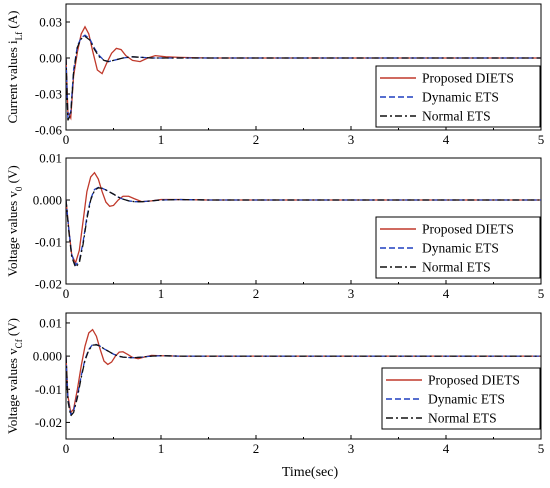 This screenshot has width=550, height=488. What do you see at coordinates (19, 343) in the screenshot?
I see `y-axis-label-subscript: Cf` at bounding box center [19, 343].